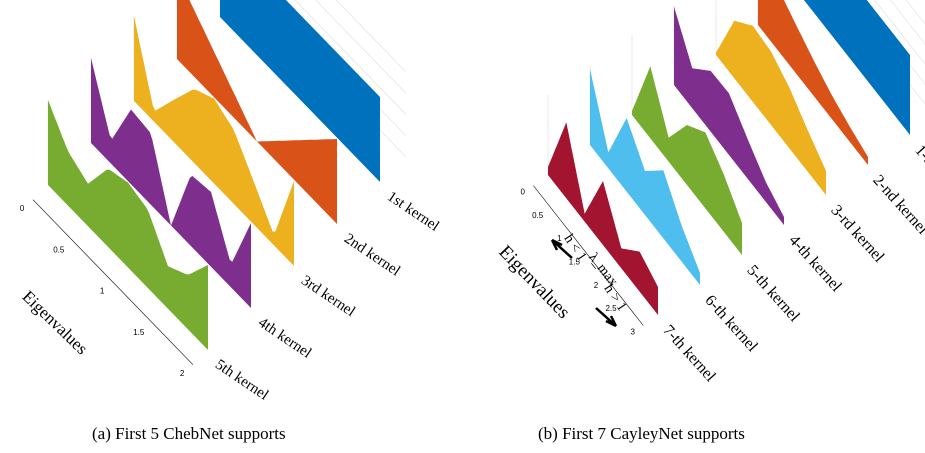 This screenshot has width=925, height=453. Describe the element at coordinates (241, 380) in the screenshot. I see `kernel-label-5: 5th kernel` at that location.